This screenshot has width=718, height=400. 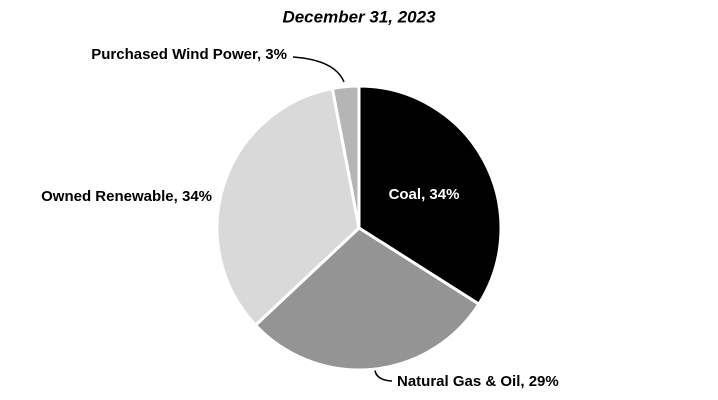 I want to click on chart-title: December 31, 2023, so click(x=359, y=16).